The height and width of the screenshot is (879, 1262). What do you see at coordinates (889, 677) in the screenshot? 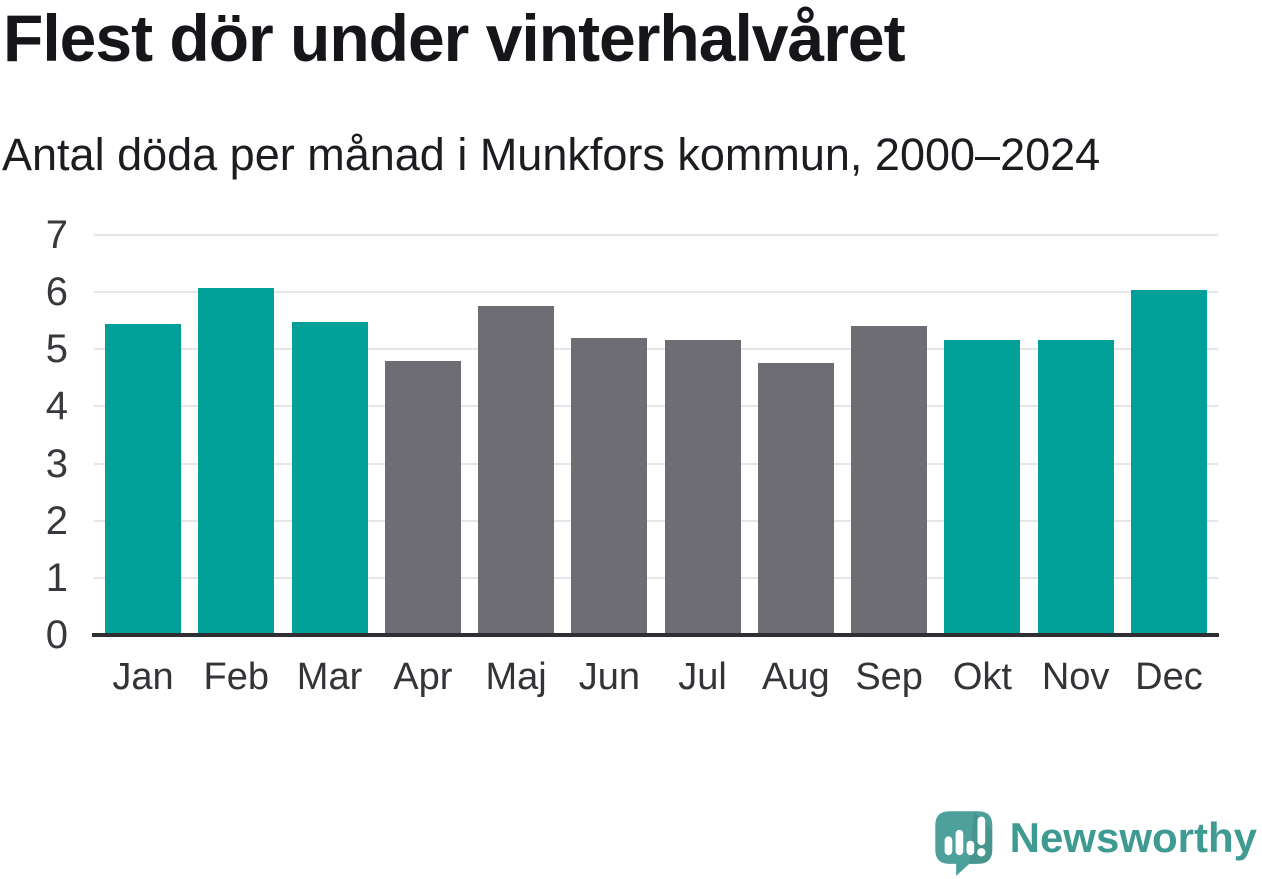
I see `x-tick-label-sep: Sep` at bounding box center [889, 677].